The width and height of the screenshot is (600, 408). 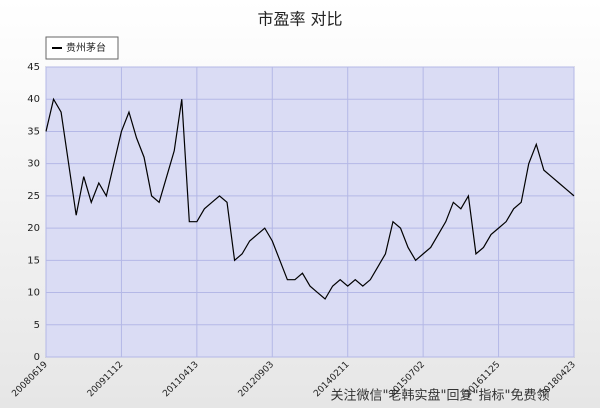 What do you see at coordinates (299, 19) in the screenshot?
I see `chart-title: 市盈率 对比` at bounding box center [299, 19].